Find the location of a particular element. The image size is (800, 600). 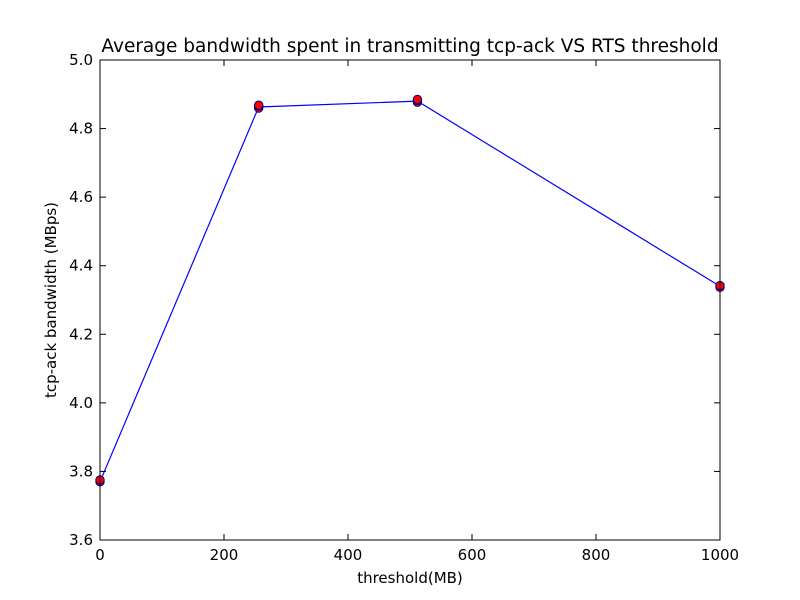

x-tick-label: 600 is located at coordinates (472, 555).